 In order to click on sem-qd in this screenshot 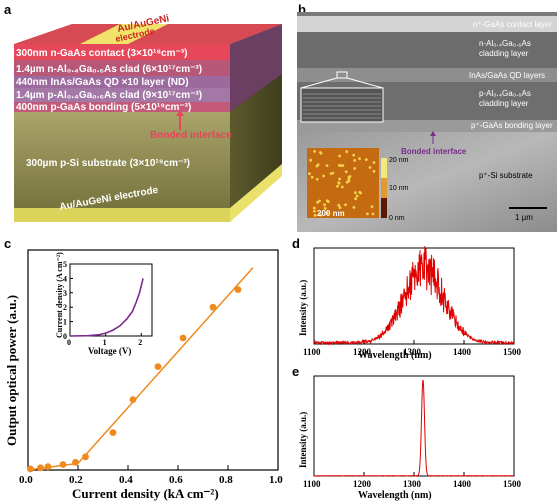, I will do `click(427, 75)`.